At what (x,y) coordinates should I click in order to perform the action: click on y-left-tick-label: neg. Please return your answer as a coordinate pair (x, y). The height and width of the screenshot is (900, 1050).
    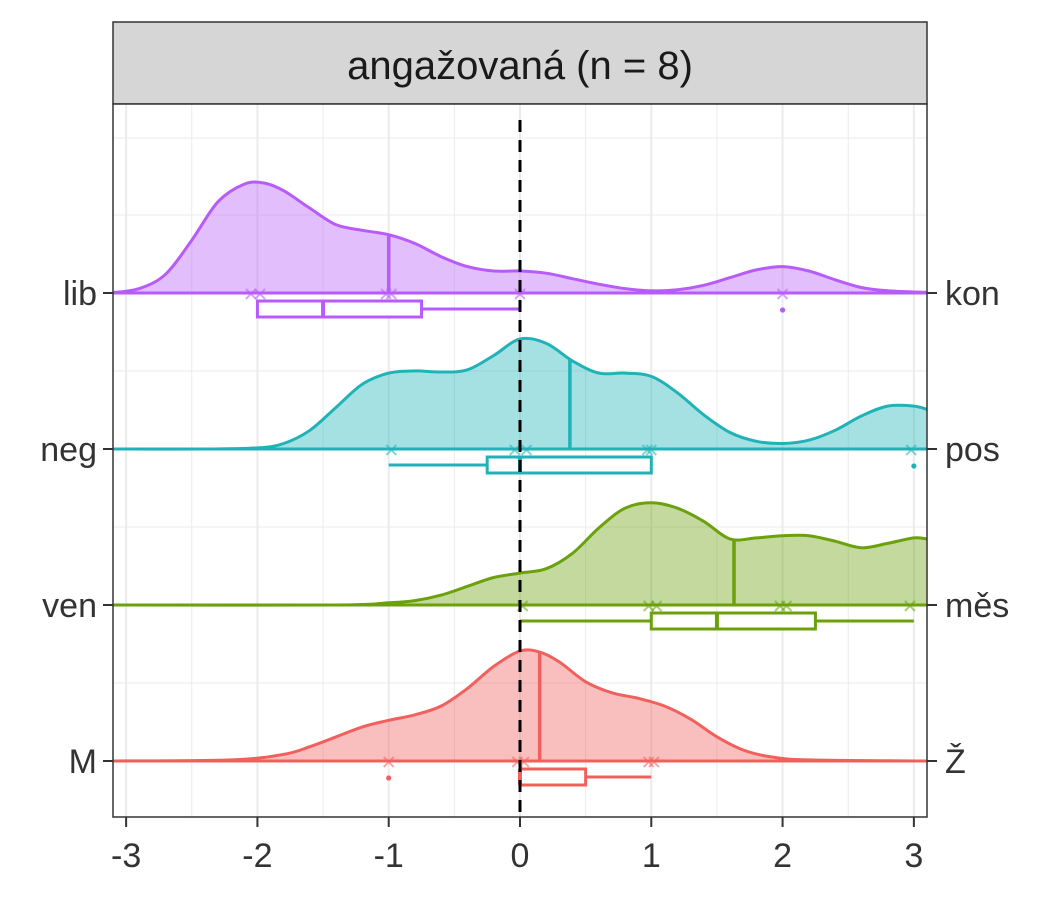
    Looking at the image, I should click on (68, 450).